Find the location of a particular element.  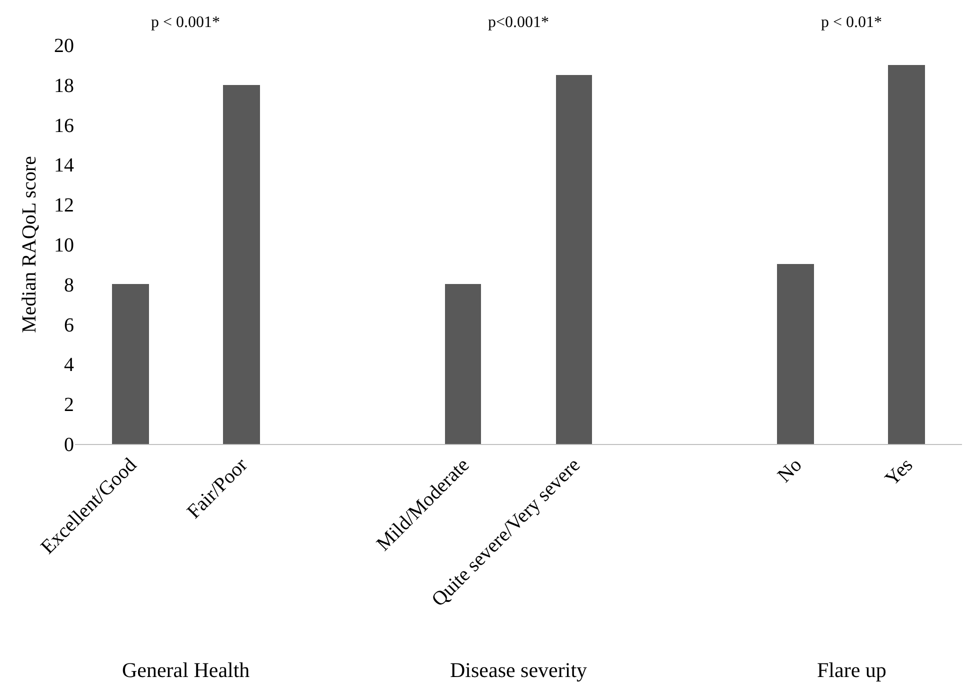

y-tick-label: 2 is located at coordinates (69, 405).